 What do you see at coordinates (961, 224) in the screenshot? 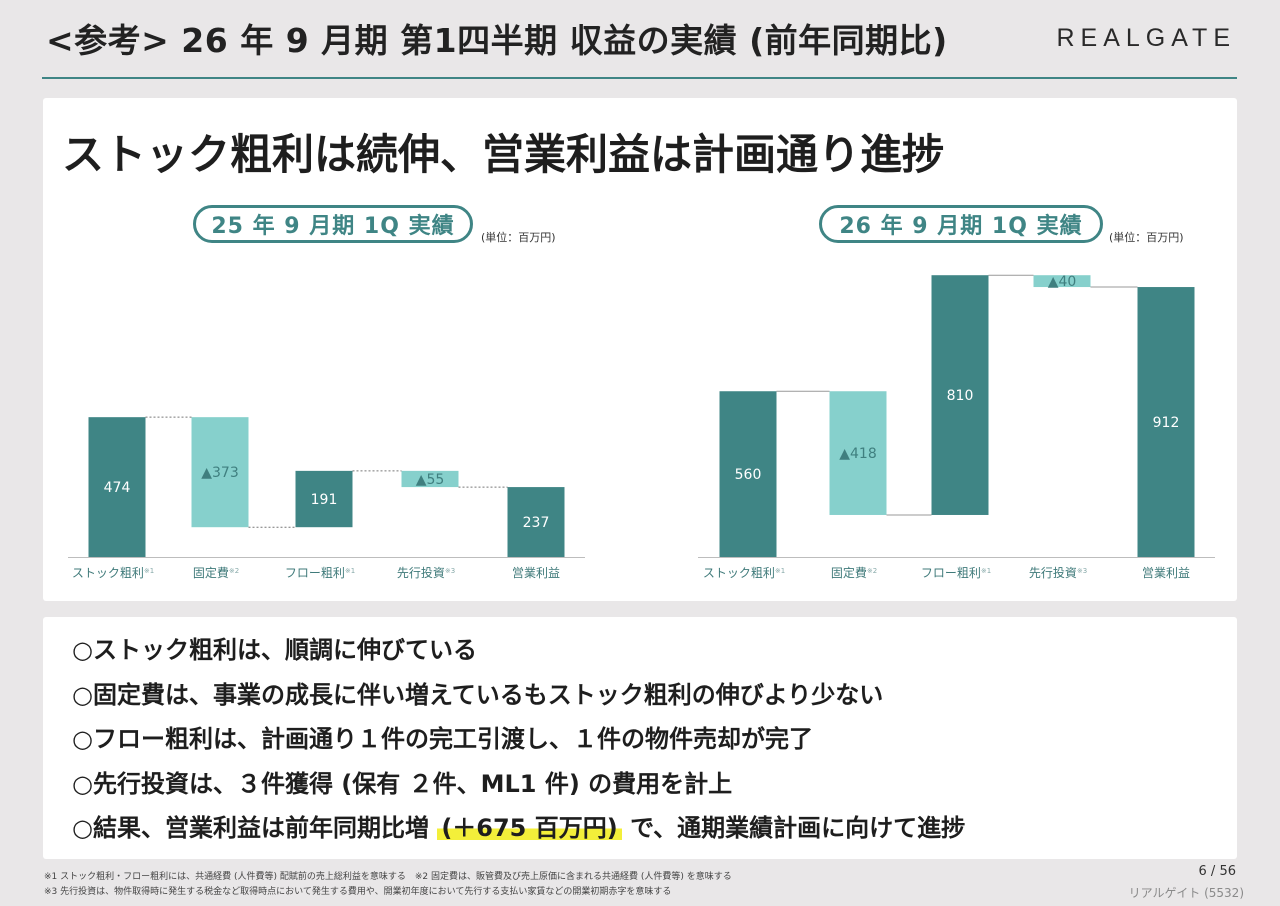
I see `chart-title-curr-year: 26 年 9 月期 1Q 実績` at bounding box center [961, 224].